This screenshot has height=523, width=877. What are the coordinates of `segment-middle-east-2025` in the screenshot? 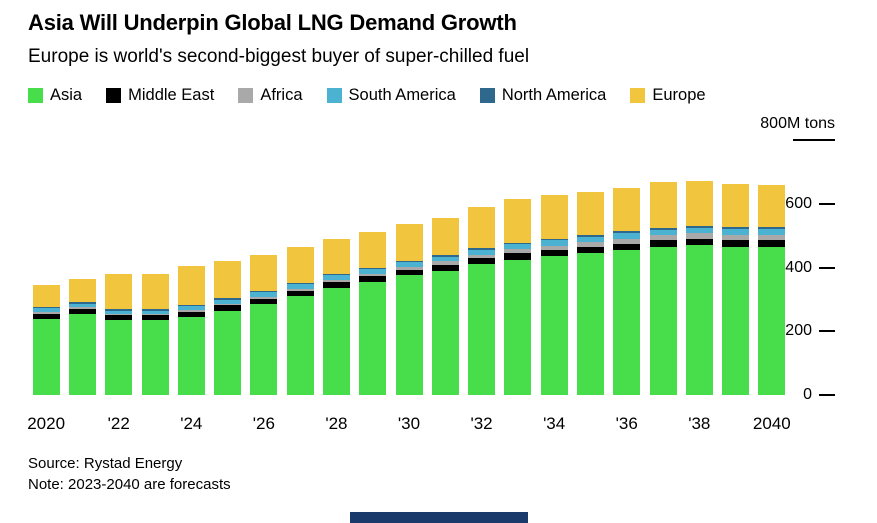 It's located at (228, 308).